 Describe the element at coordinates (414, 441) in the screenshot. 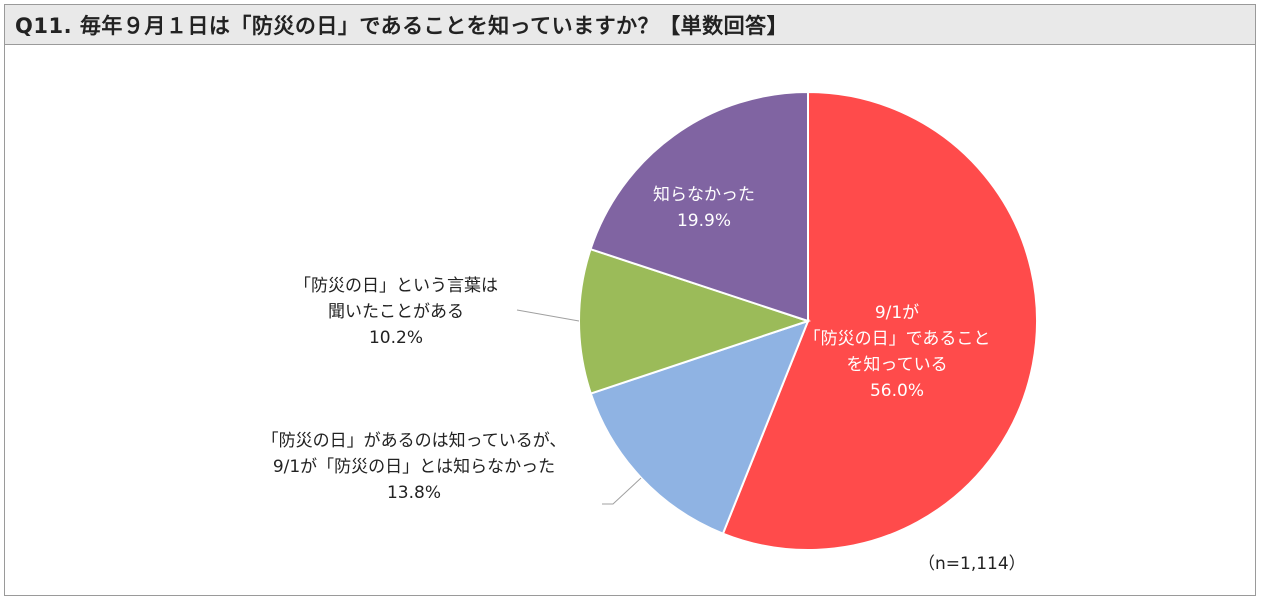

I see `slice-label-line: 「防災の日」があるのは知っているが、` at that location.